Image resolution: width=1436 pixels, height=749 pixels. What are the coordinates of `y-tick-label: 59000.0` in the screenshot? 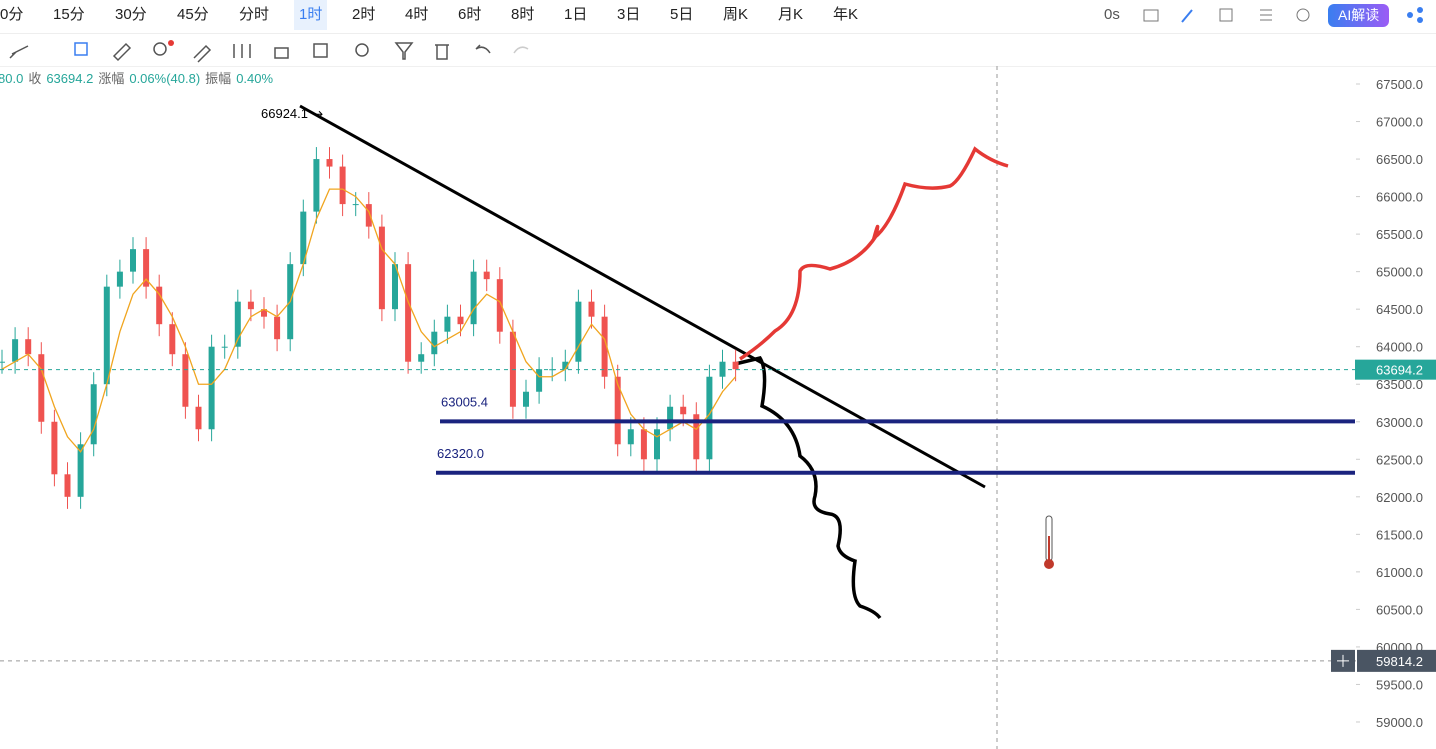 It's located at (1399, 722).